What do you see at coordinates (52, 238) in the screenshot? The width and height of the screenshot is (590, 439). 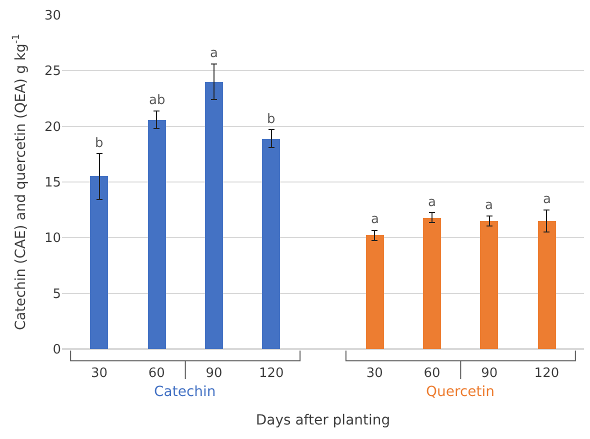 I see `y-tick-label: 10` at bounding box center [52, 238].